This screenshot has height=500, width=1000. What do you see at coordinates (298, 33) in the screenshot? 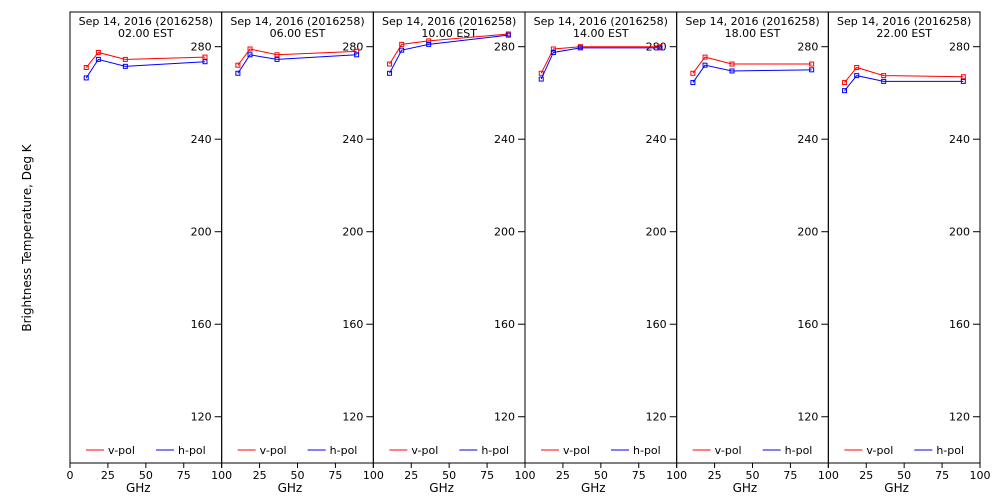
I see `panel-time-label: 06.00 EST` at bounding box center [298, 33].